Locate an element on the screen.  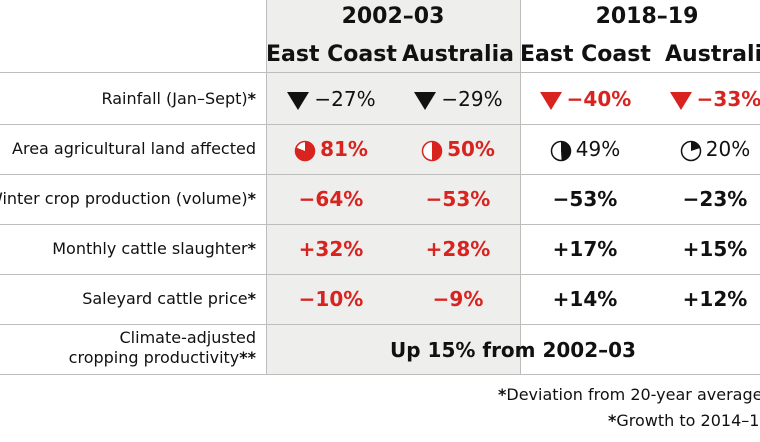
cell-rainfall-east-coast-2002: −27% is located at coordinates (331, 99).